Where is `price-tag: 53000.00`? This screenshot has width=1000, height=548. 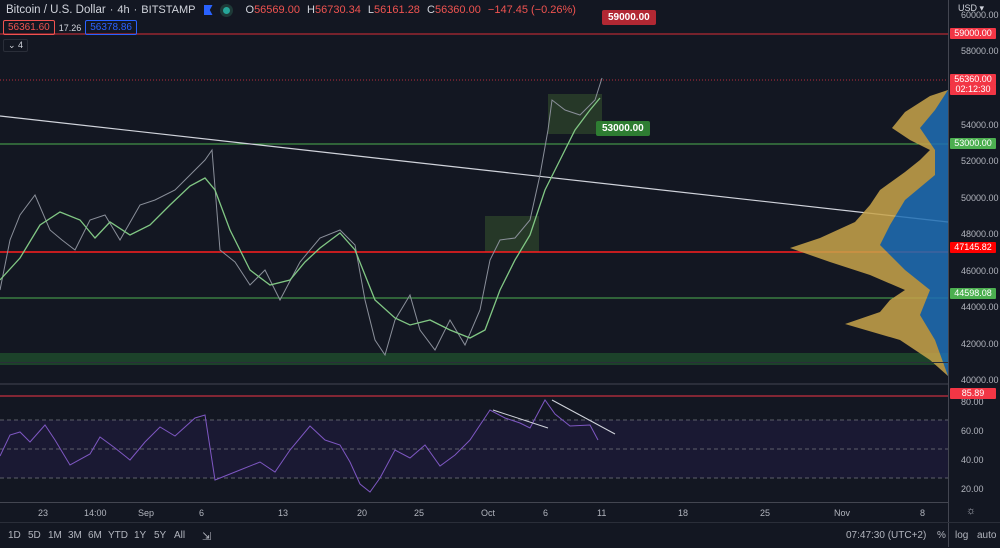
price-tag: 53000.00 is located at coordinates (973, 143).